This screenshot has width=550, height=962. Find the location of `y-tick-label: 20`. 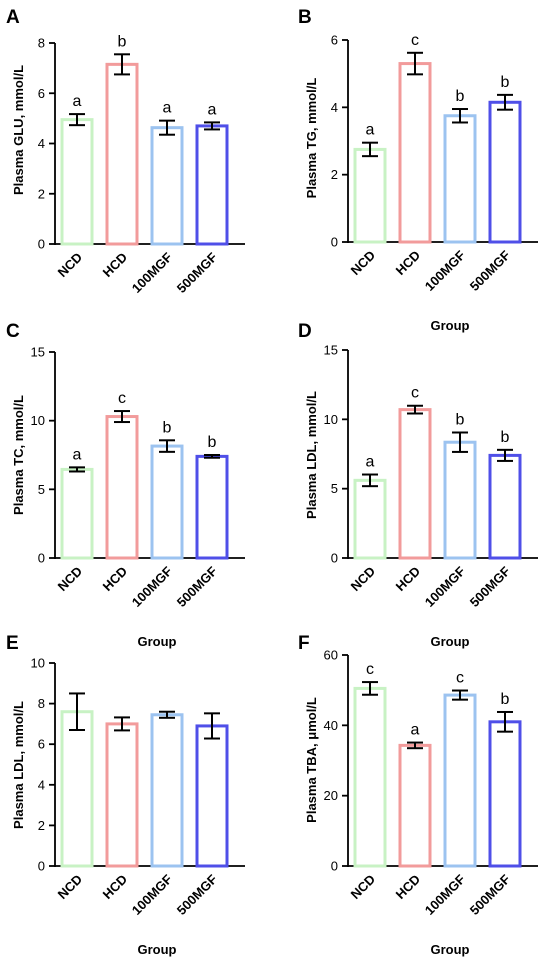

y-tick-label: 20 is located at coordinates (331, 795).